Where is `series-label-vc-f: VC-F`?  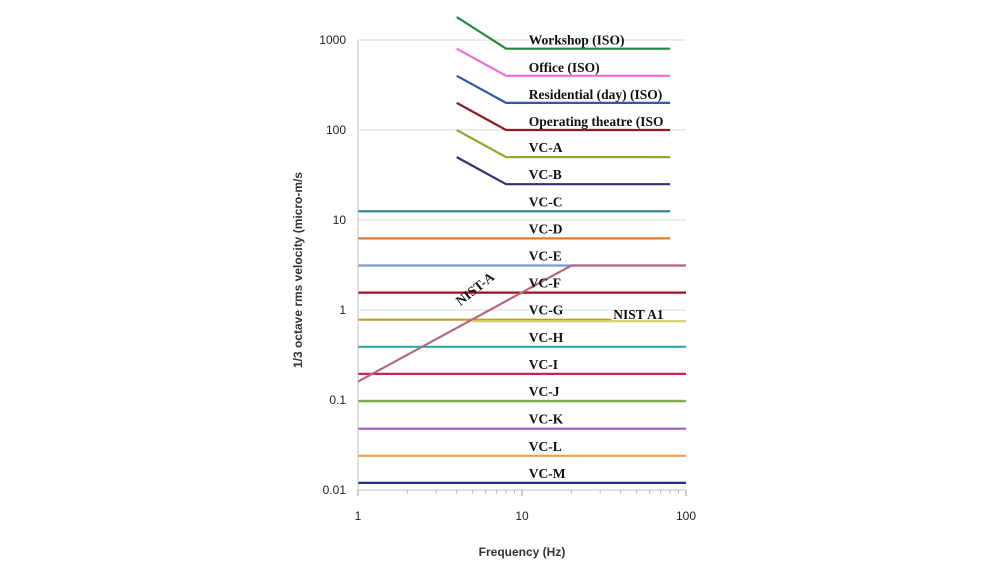 series-label-vc-f: VC-F is located at coordinates (545, 283).